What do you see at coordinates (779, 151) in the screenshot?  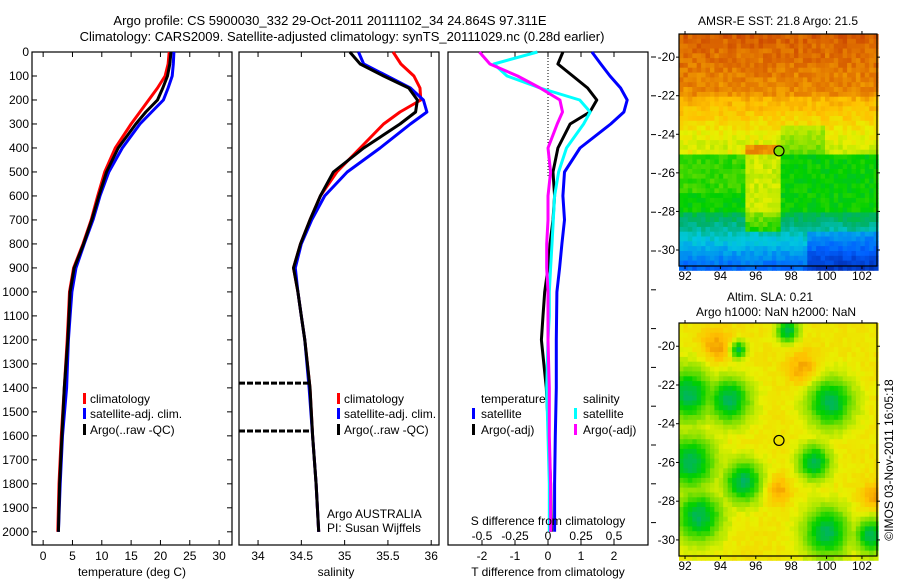 I see `argo-position-marker` at bounding box center [779, 151].